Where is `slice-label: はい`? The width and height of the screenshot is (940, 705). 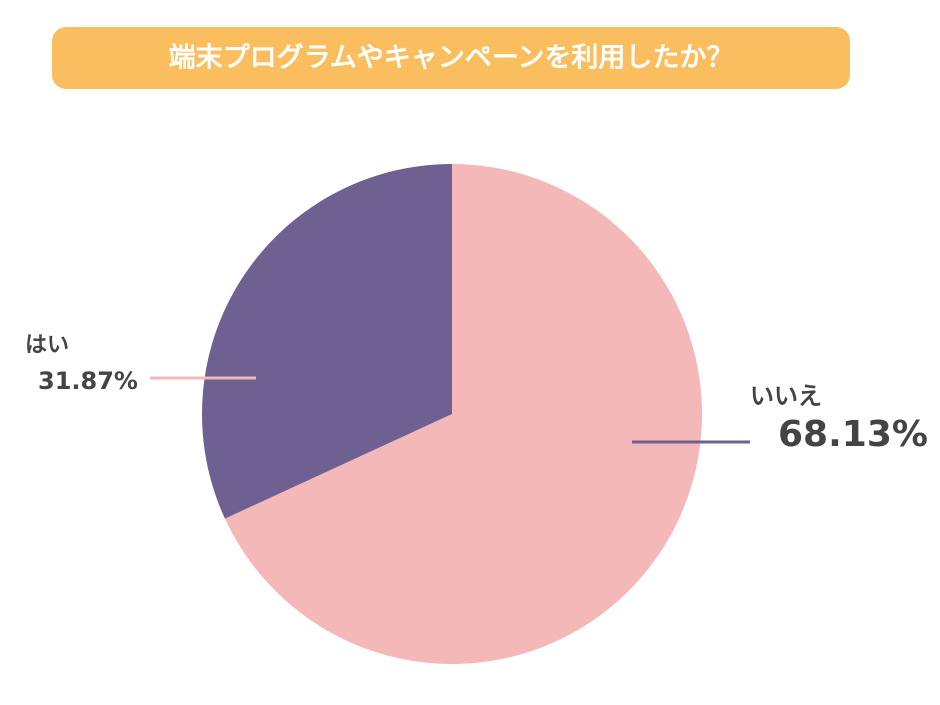
slice-label: はい is located at coordinates (47, 345).